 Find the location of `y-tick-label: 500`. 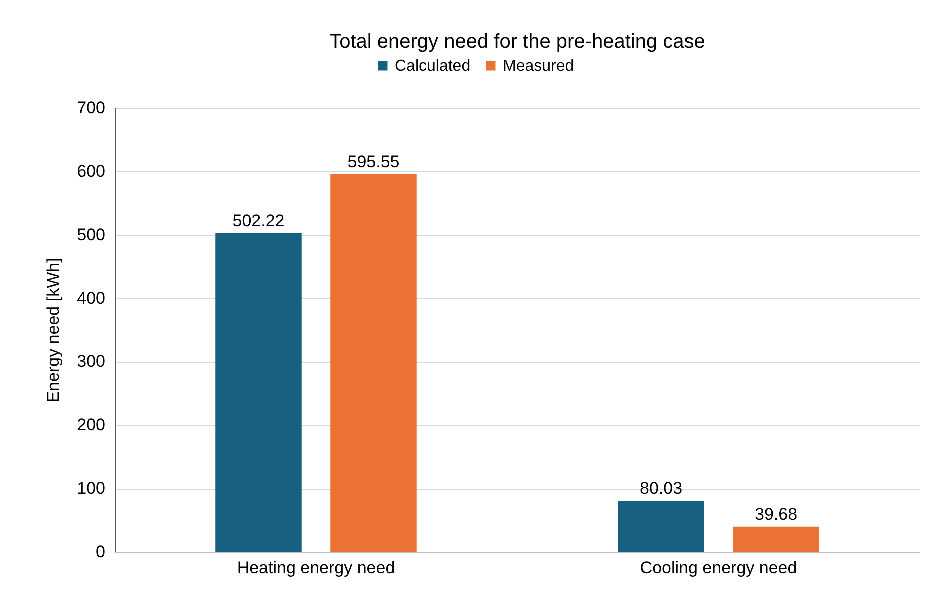

y-tick-label: 500 is located at coordinates (91, 234).